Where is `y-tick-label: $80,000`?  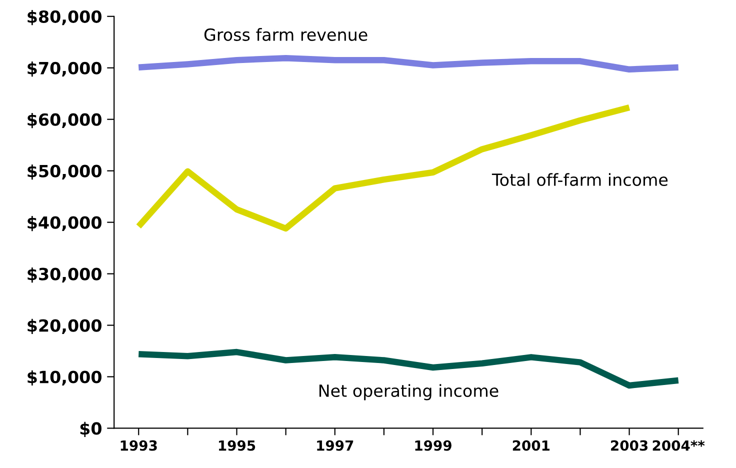 y-tick-label: $80,000 is located at coordinates (65, 18).